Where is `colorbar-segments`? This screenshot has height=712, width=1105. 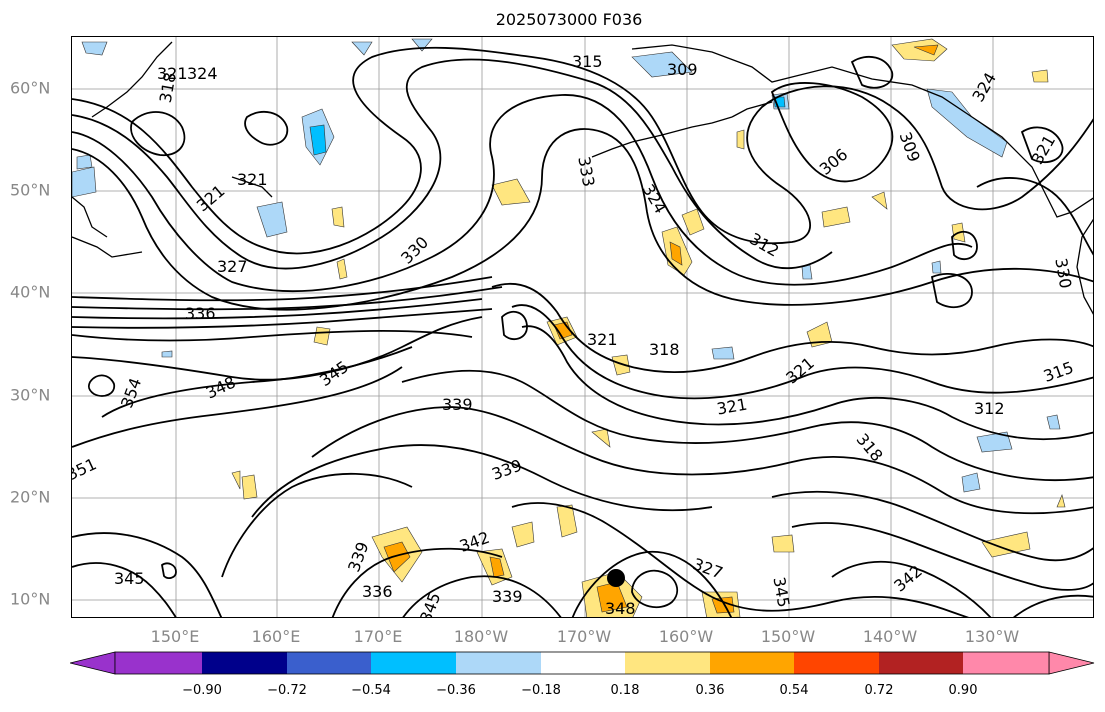
colorbar-segments is located at coordinates (582, 663).